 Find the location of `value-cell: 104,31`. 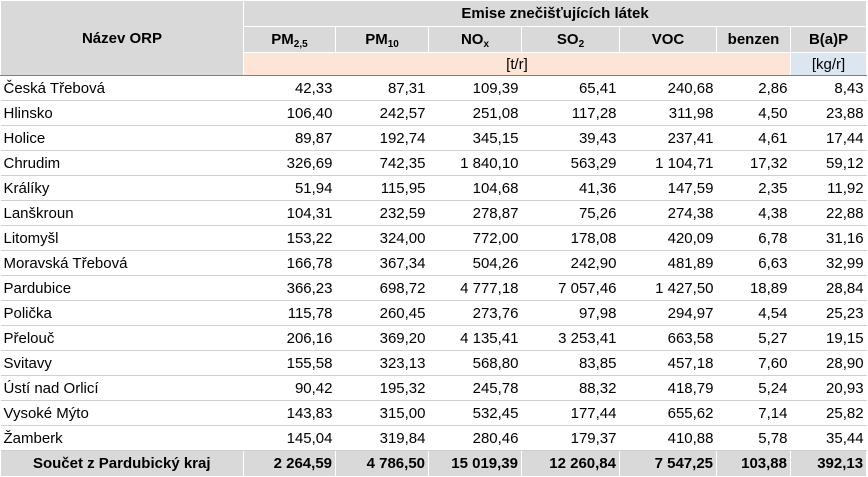

value-cell: 104,31 is located at coordinates (289, 213).